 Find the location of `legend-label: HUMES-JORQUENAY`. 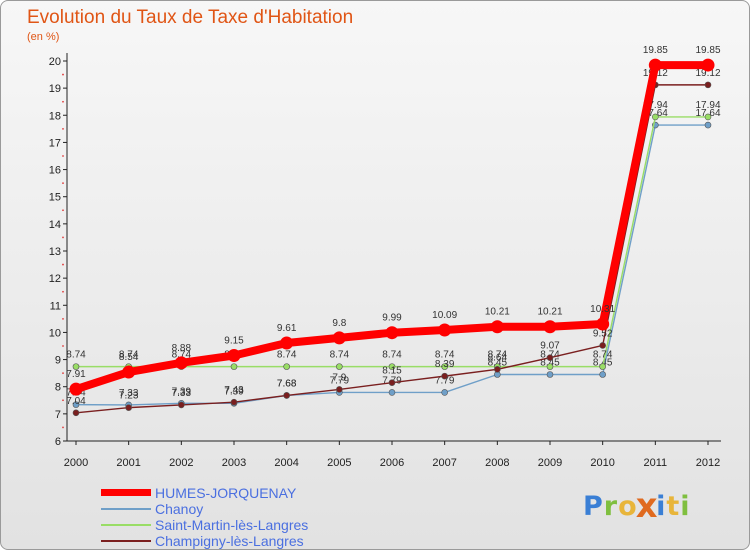

legend-label: HUMES-JORQUENAY is located at coordinates (226, 493).